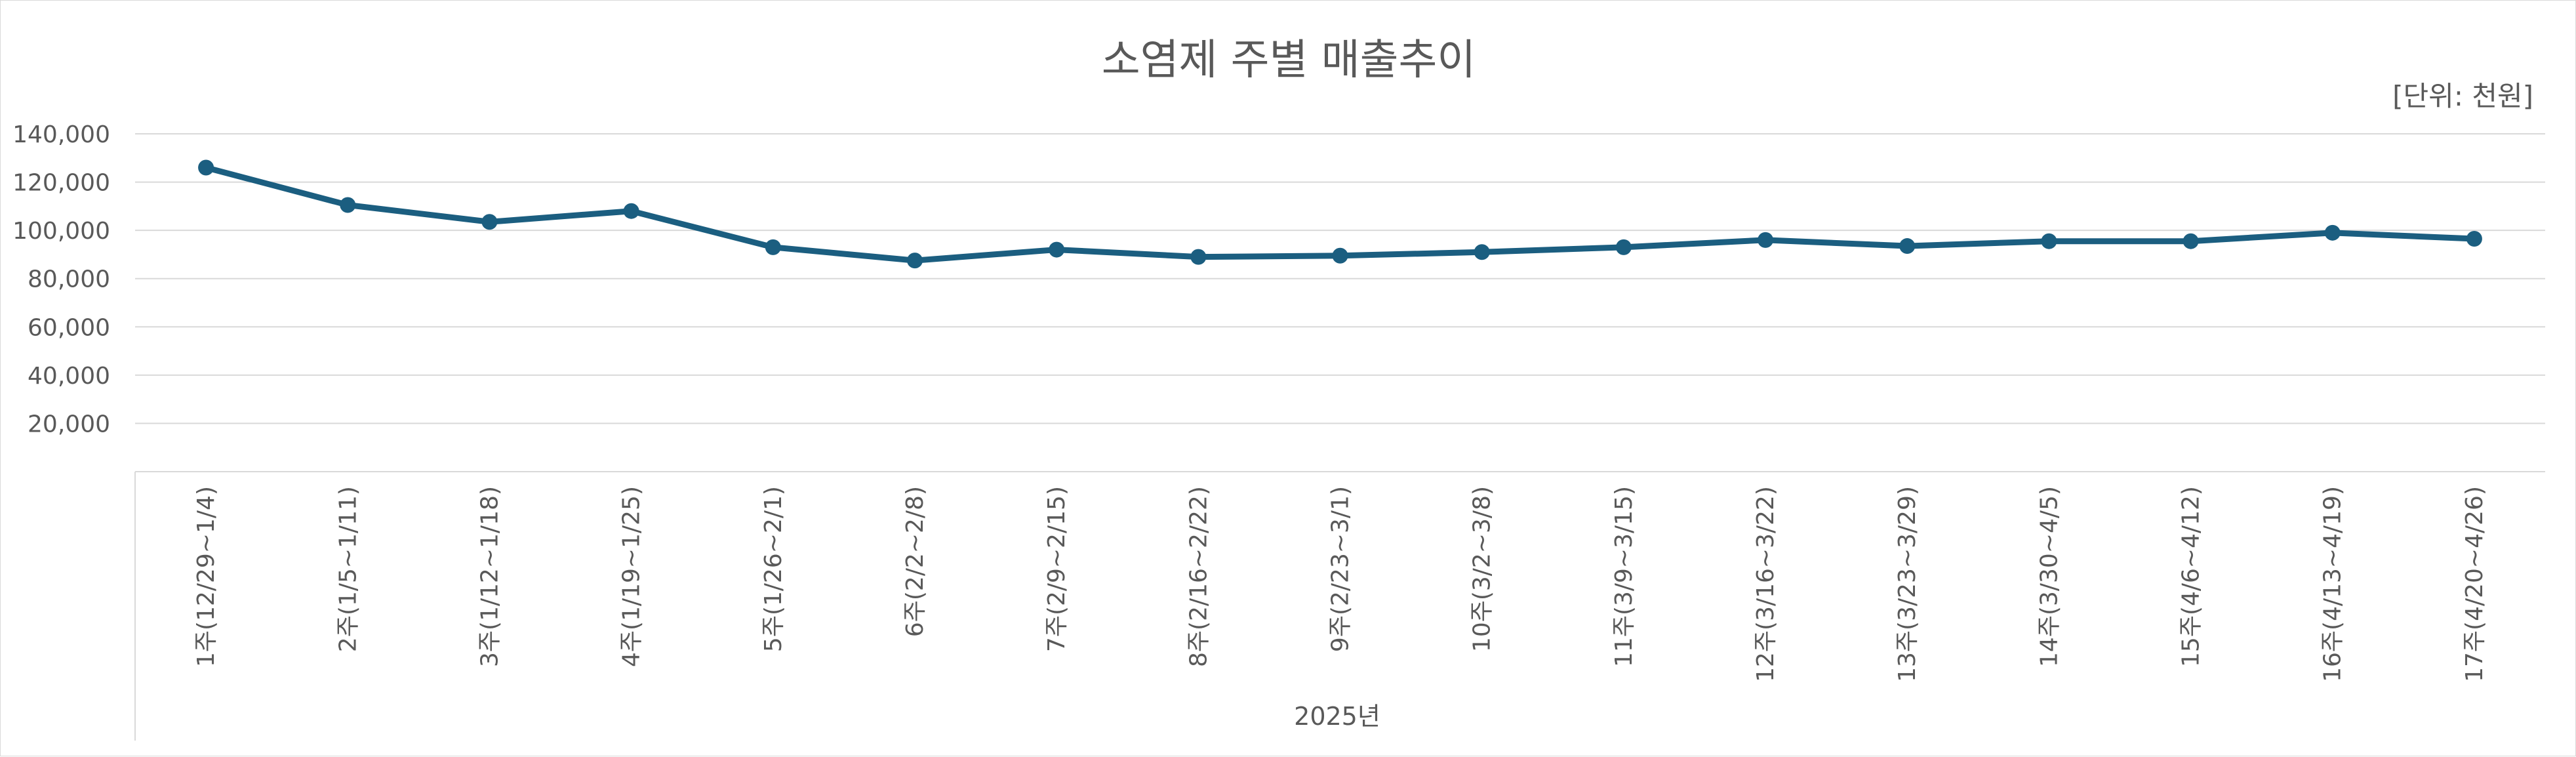  I want to click on x-tick-label: 1주(12/29~1/4), so click(206, 576).